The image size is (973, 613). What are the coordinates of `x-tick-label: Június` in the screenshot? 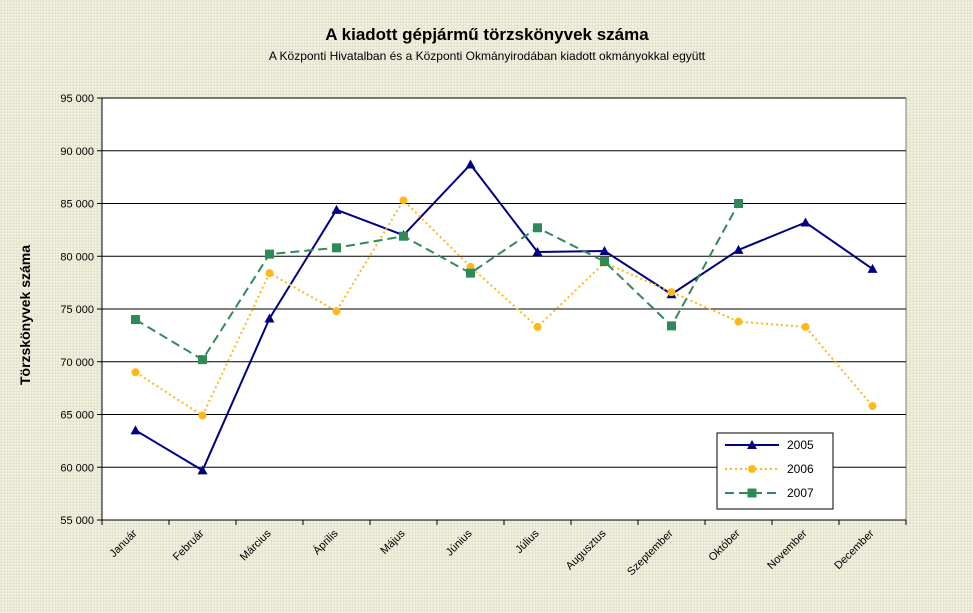 It's located at (459, 542).